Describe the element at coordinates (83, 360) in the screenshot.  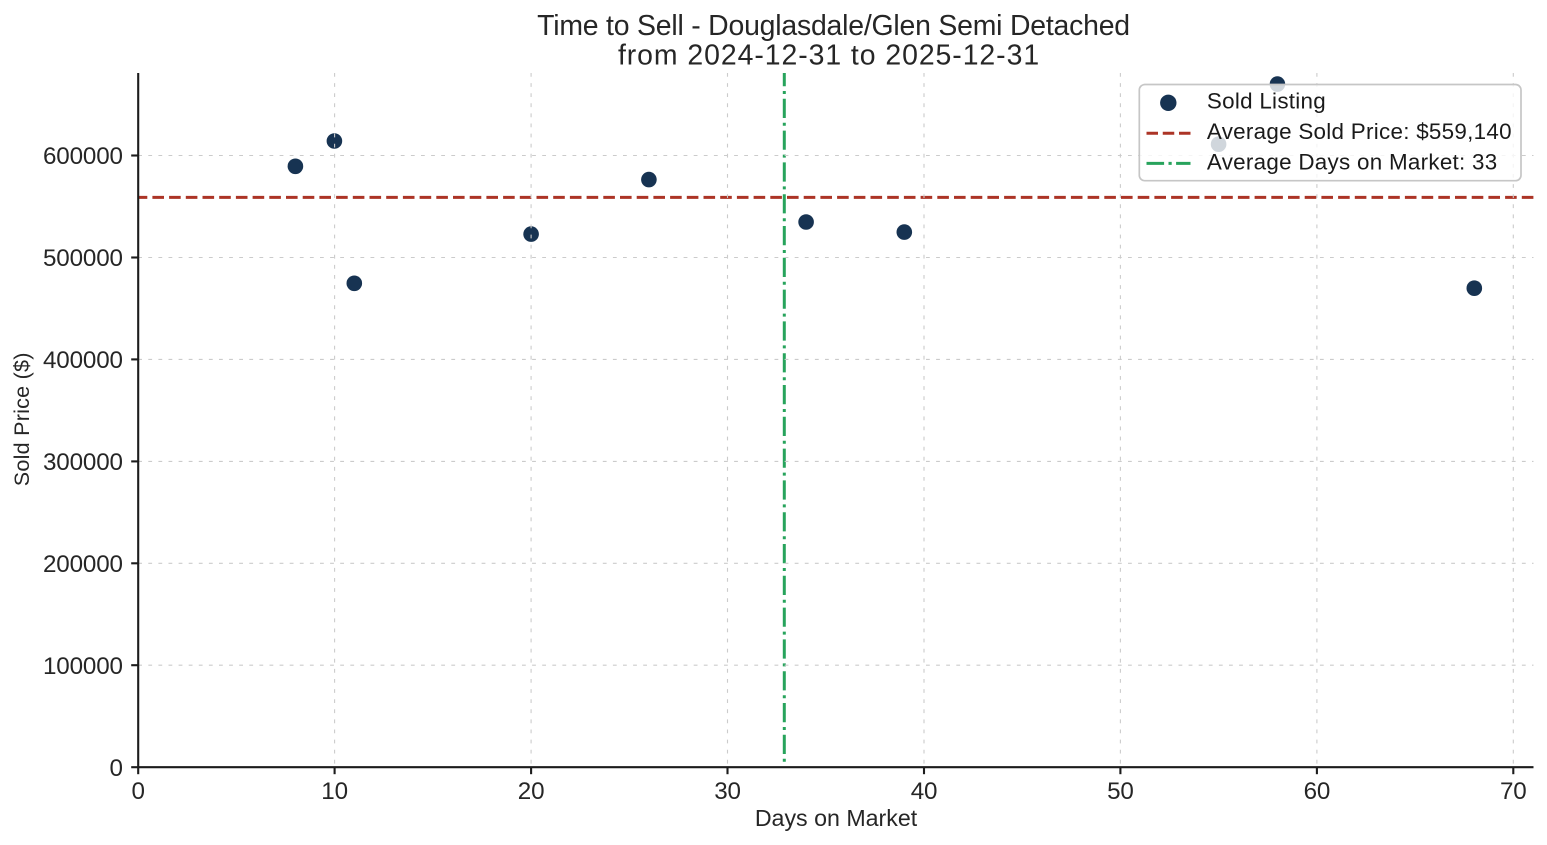
I see `svg-text: 400000` at that location.